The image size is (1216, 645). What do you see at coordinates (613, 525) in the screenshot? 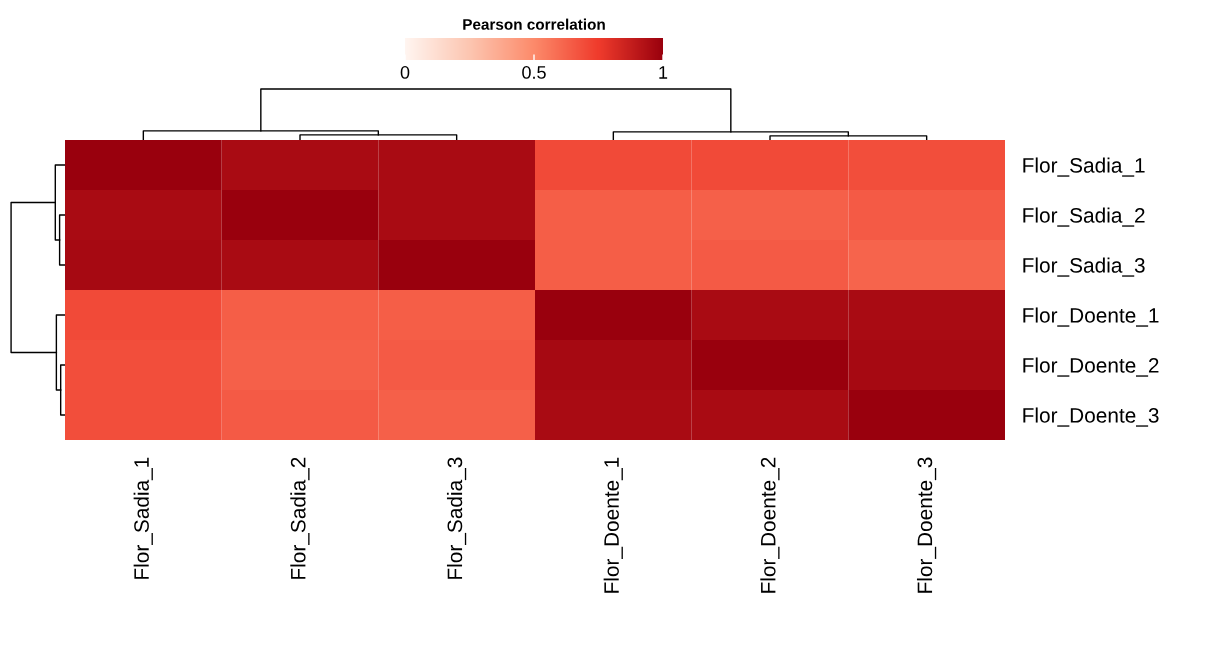
I see `x-tick-label: Flor_Doente_1` at bounding box center [613, 525].